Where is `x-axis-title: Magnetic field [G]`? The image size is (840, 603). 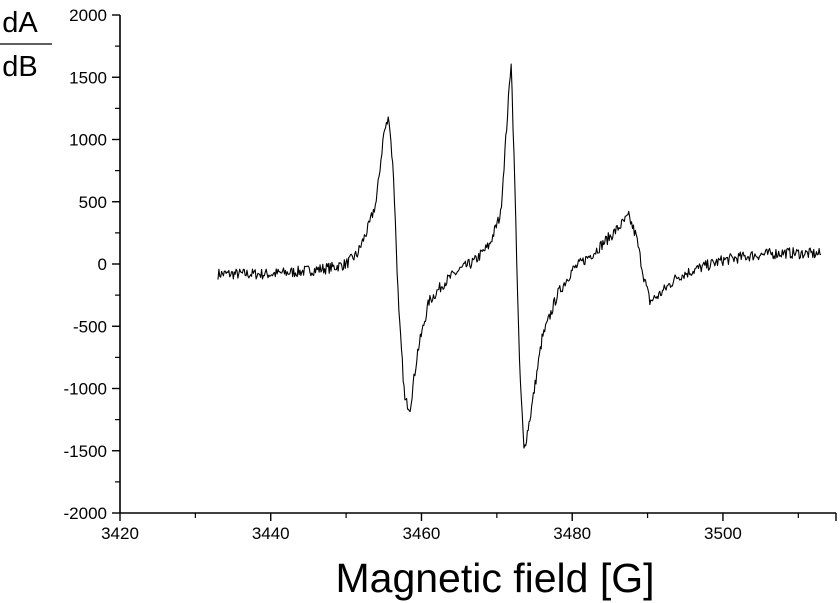 x-axis-title: Magnetic field [G] is located at coordinates (494, 578).